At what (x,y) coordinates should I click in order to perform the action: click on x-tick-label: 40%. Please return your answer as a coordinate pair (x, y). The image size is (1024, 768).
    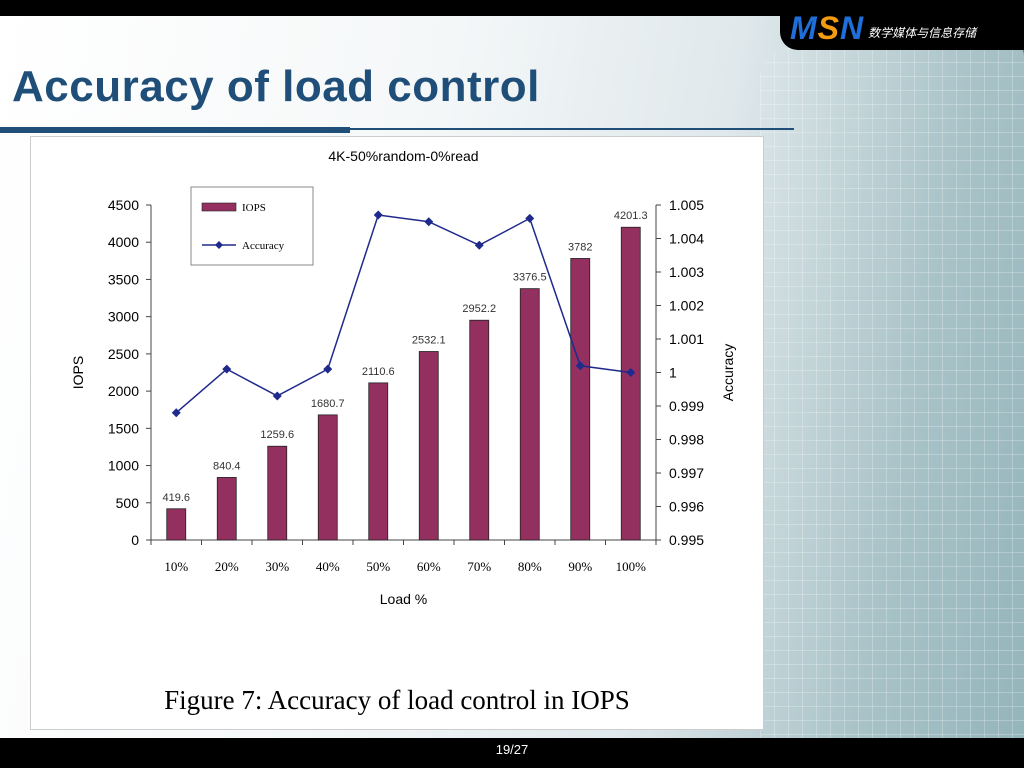
    Looking at the image, I should click on (328, 566).